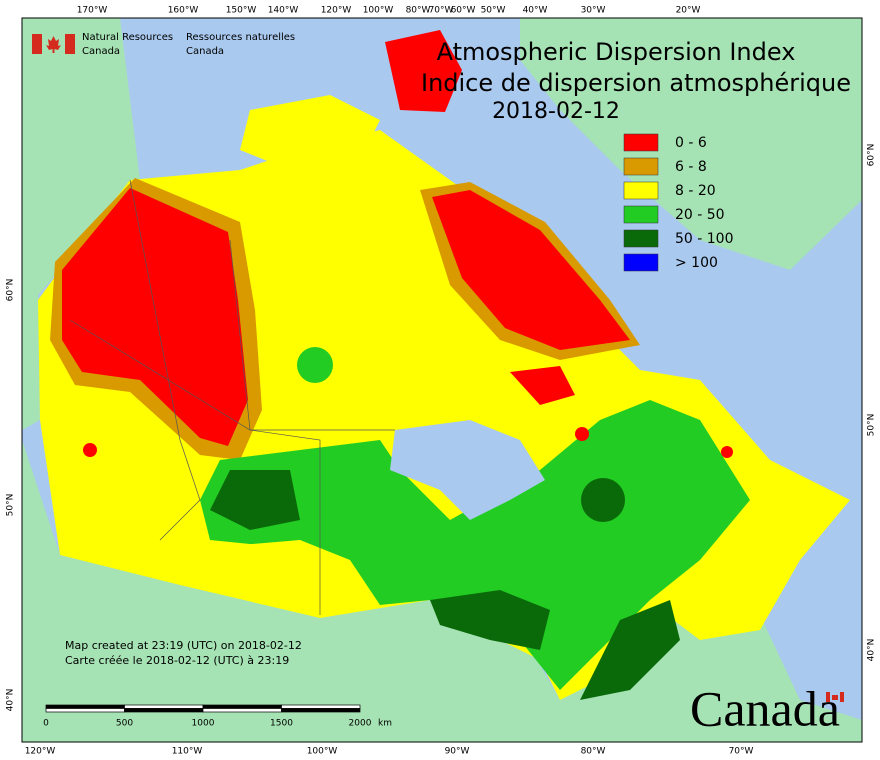 The height and width of the screenshot is (760, 880). Describe the element at coordinates (467, 470) in the screenshot. I see `hudson-bay` at that location.